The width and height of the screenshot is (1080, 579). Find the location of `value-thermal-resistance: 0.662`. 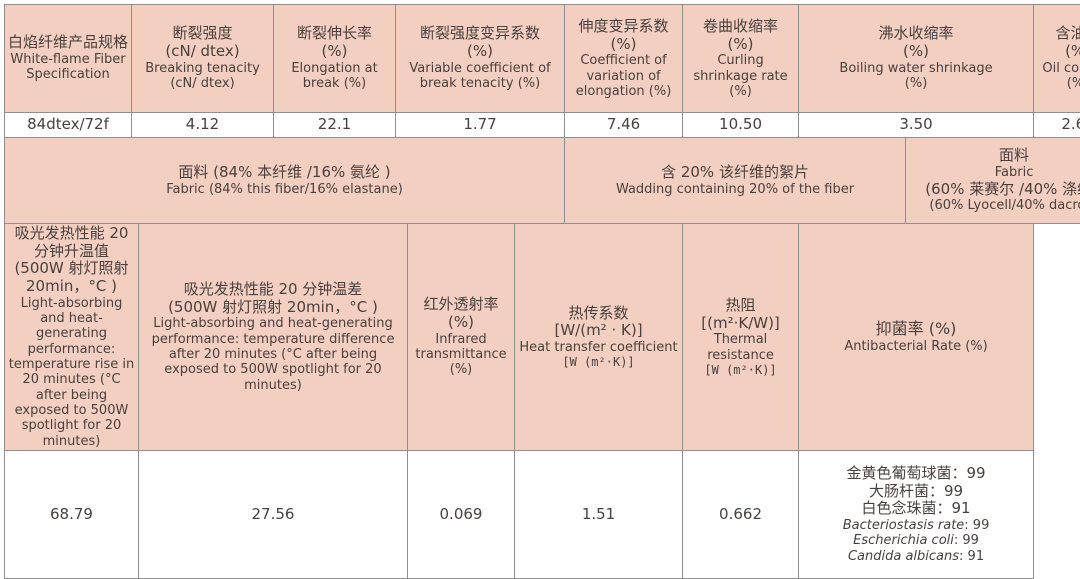

value-thermal-resistance: 0.662 is located at coordinates (741, 514).